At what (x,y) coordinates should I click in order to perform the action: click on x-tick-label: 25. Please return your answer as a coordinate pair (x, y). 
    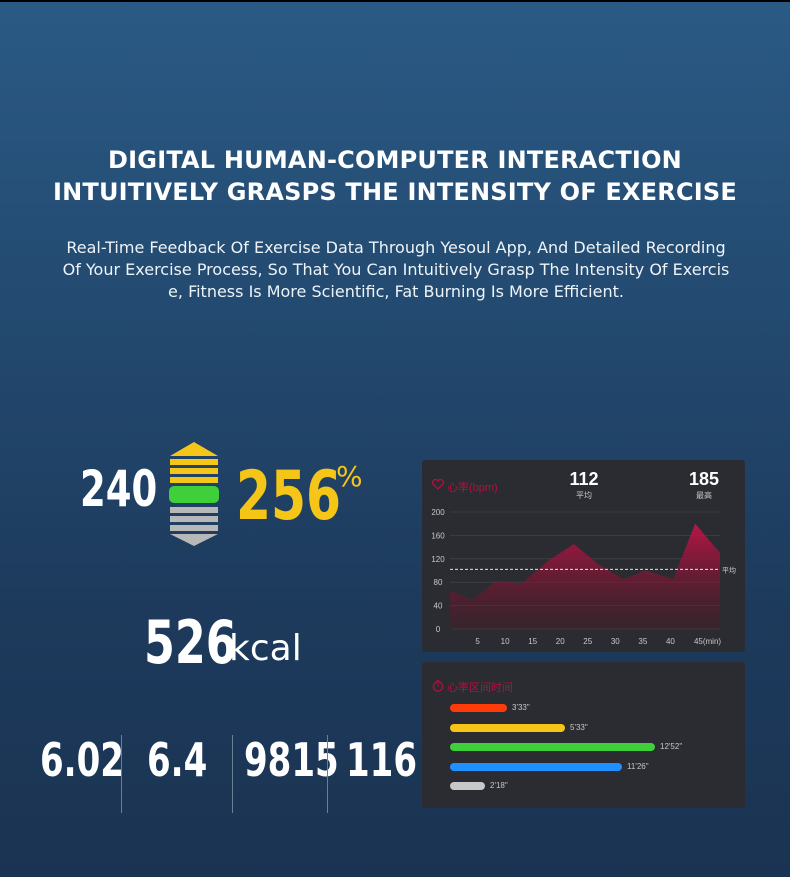
    Looking at the image, I should click on (587, 641).